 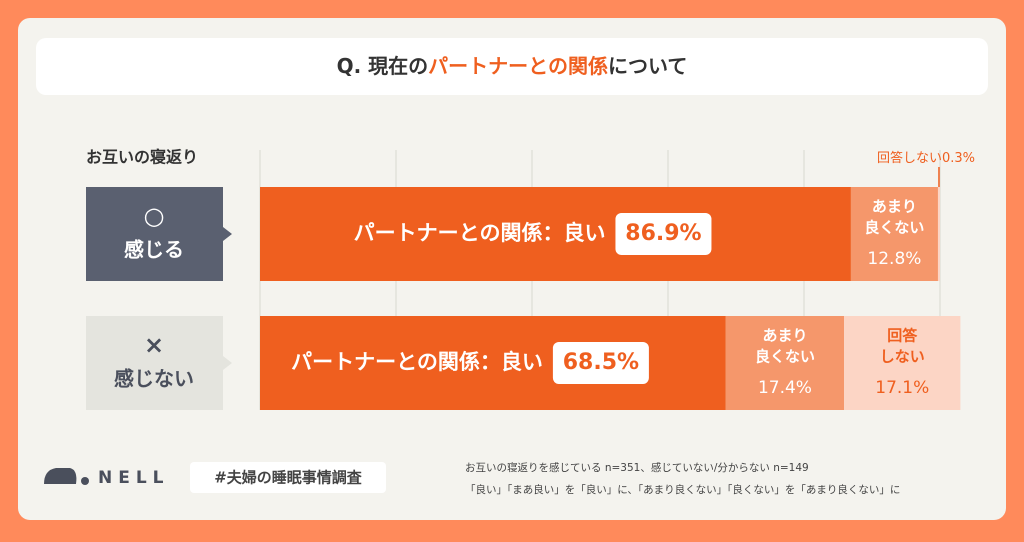 What do you see at coordinates (142, 157) in the screenshot?
I see `group-label: お互いの寝返り` at bounding box center [142, 157].